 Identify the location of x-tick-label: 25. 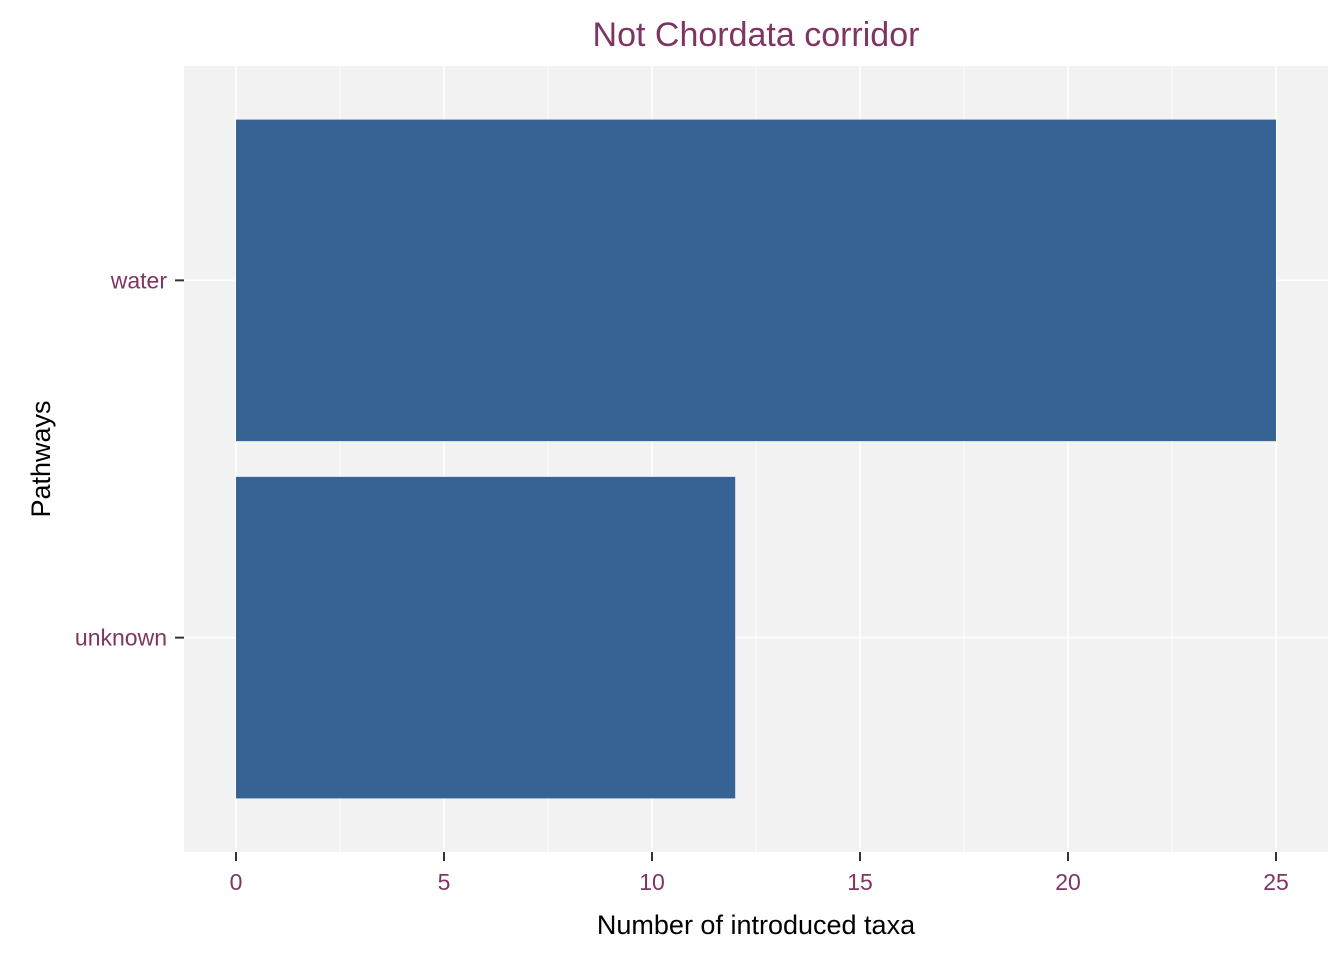
(1276, 882).